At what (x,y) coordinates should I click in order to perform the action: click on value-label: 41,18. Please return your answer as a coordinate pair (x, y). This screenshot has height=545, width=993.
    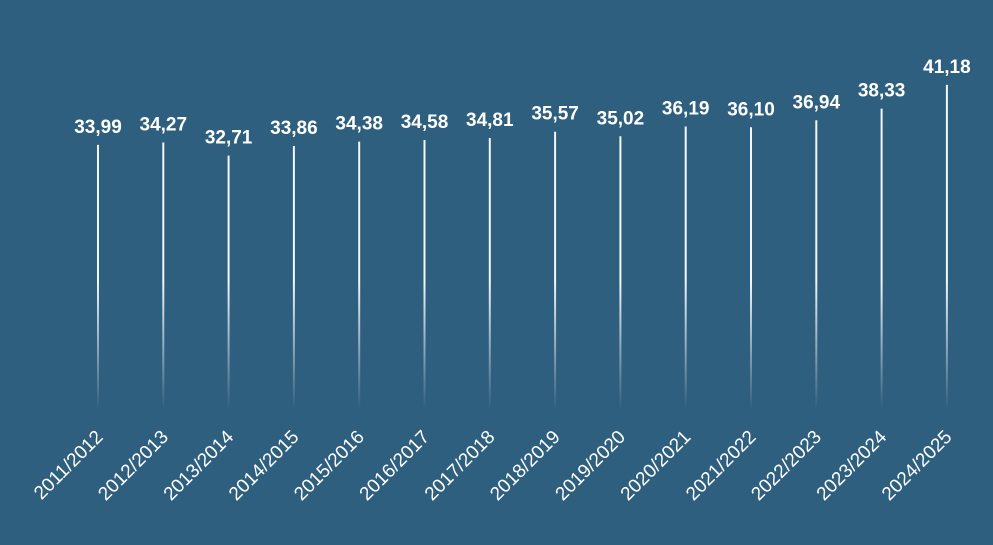
    Looking at the image, I should click on (947, 67).